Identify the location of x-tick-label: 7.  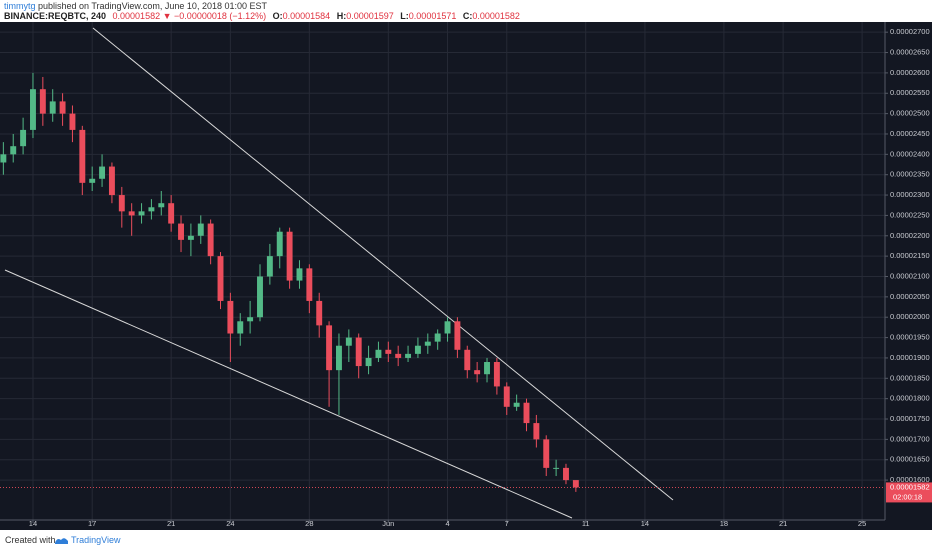
(507, 523).